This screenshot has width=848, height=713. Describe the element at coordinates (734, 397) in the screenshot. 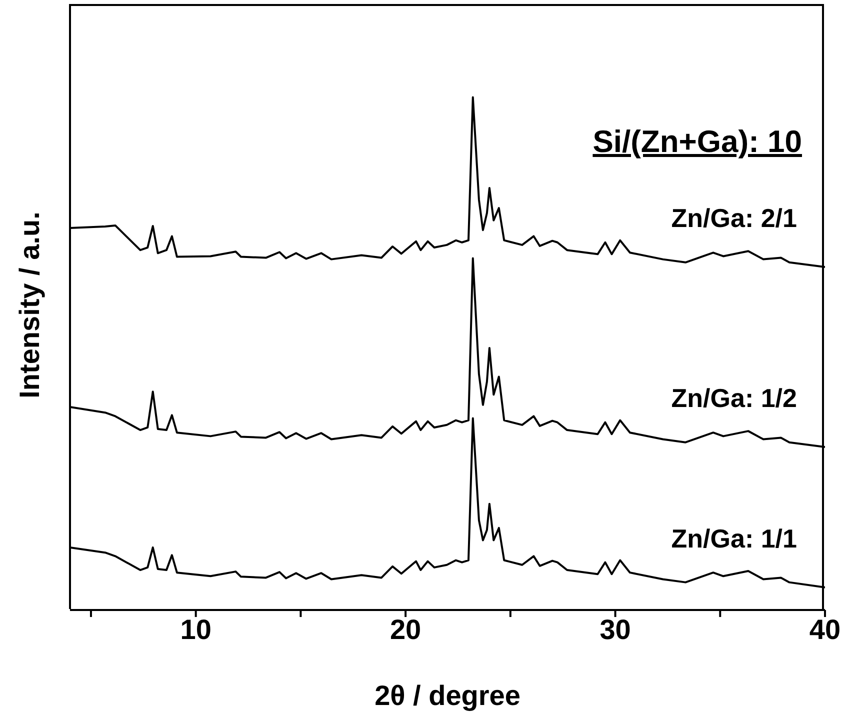

I see `series-label: Zn/Ga: 1/2` at that location.